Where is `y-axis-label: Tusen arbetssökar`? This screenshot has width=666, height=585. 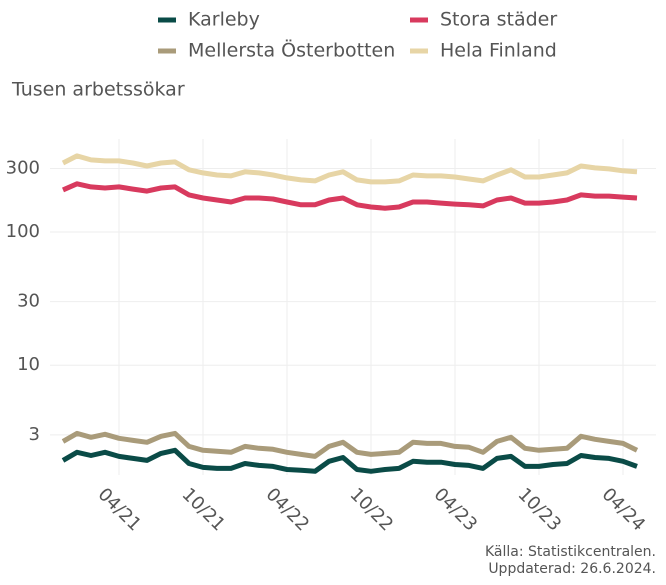
y-axis-label: Tusen arbetssökar is located at coordinates (98, 90).